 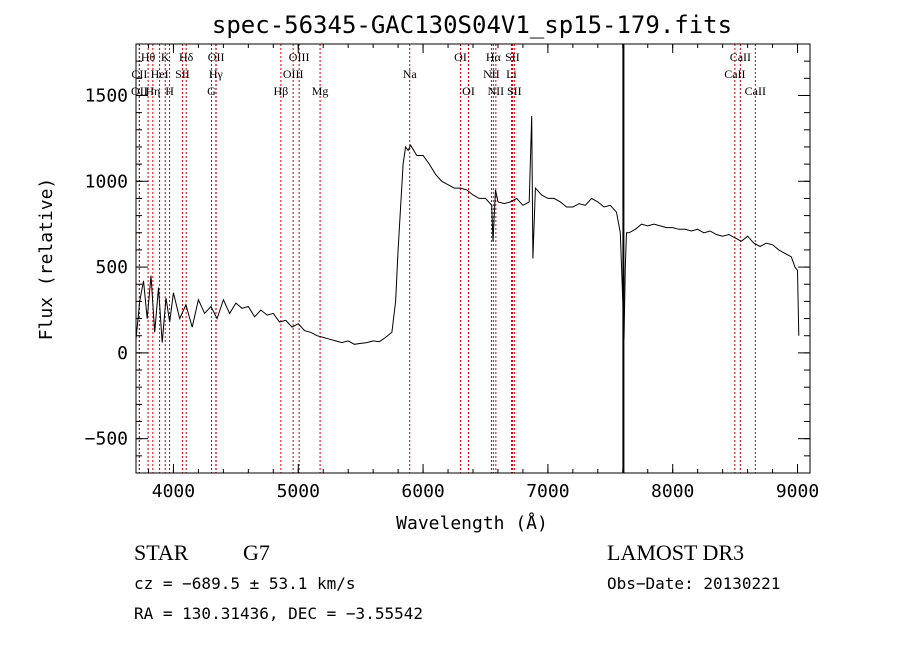 What do you see at coordinates (672, 491) in the screenshot?
I see `x-tick-label: 8000` at bounding box center [672, 491].